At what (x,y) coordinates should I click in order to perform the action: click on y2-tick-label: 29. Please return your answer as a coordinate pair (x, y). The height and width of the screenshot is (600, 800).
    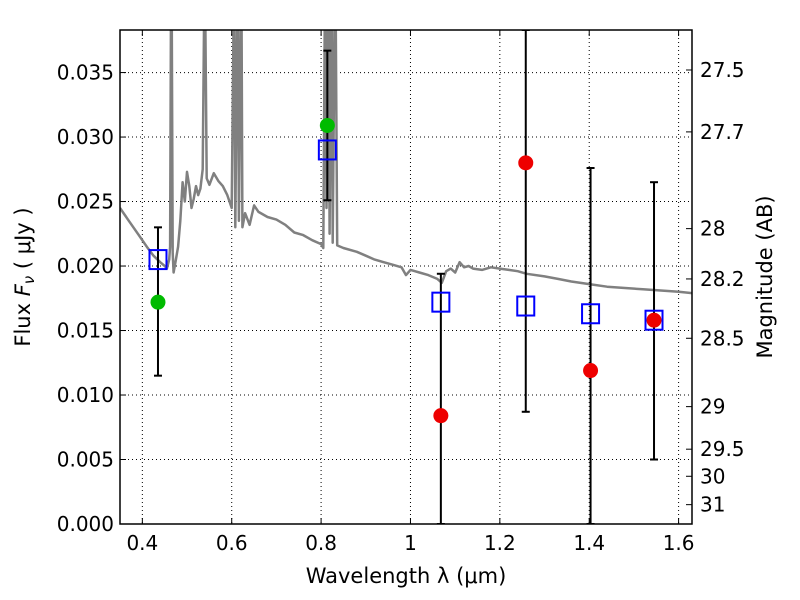
    Looking at the image, I should click on (712, 407).